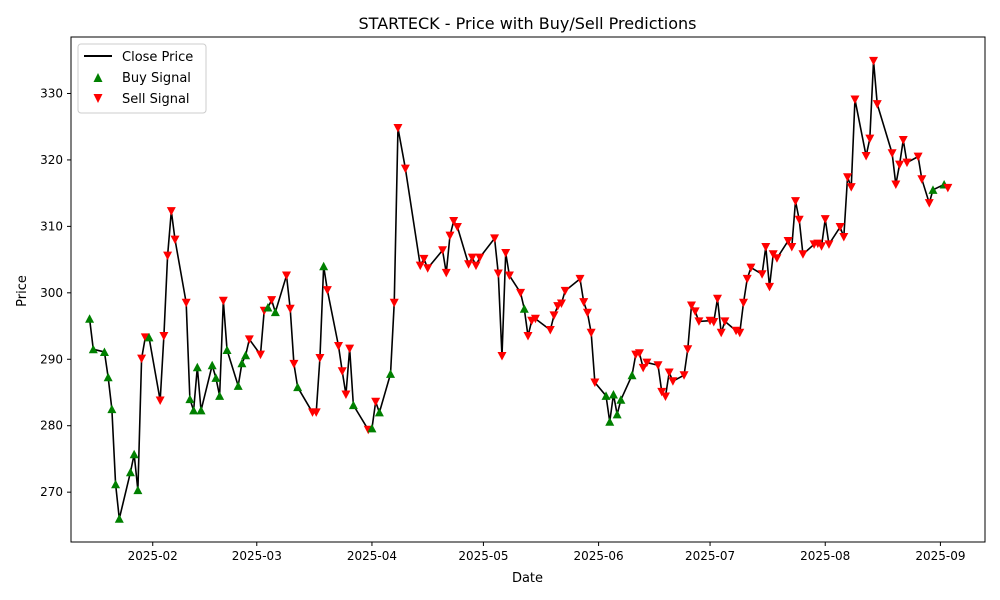 The image size is (1000, 600). Describe the element at coordinates (51, 226) in the screenshot. I see `y-tick-label: 310` at that location.